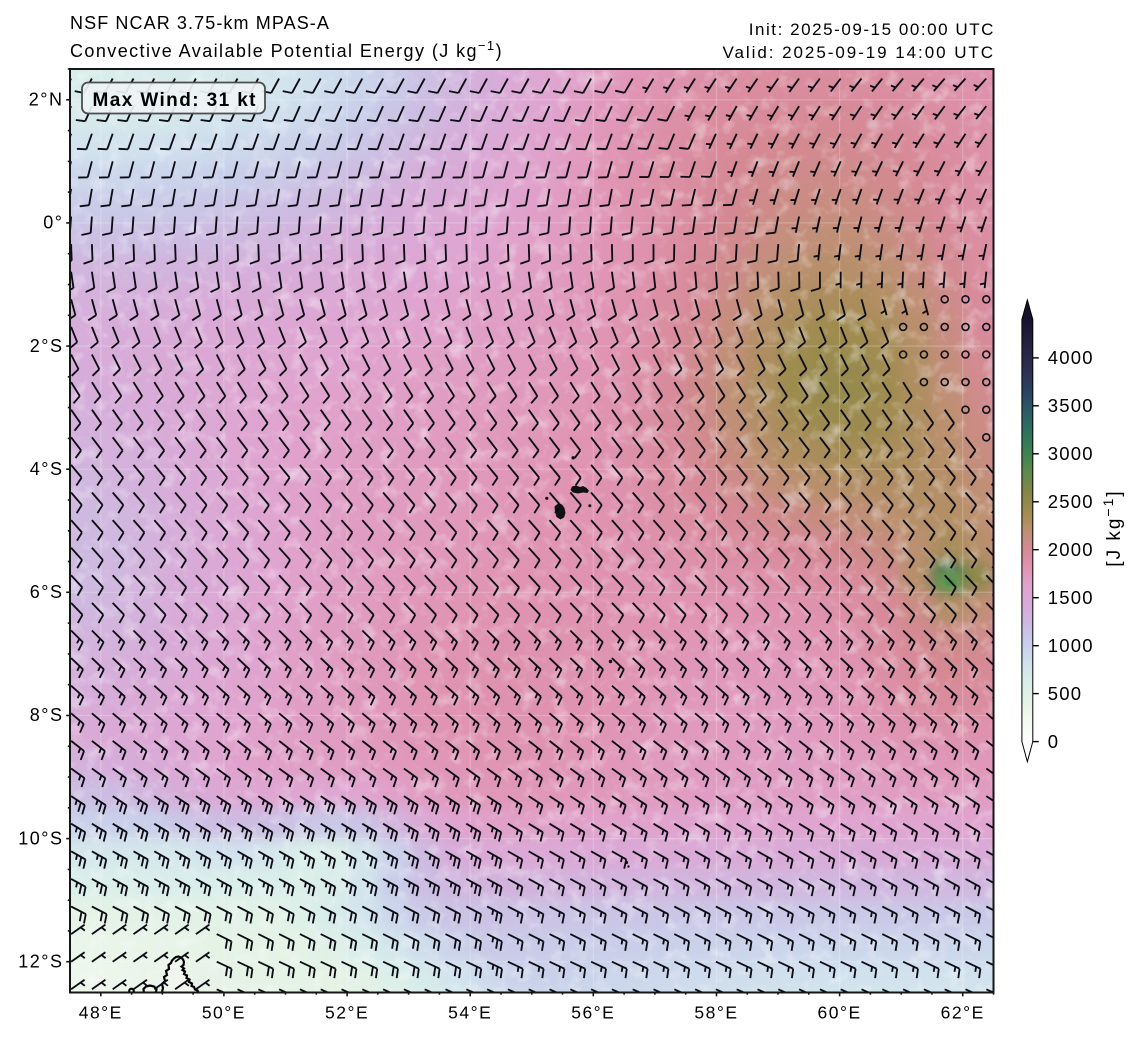 The width and height of the screenshot is (1143, 1043). I want to click on svg-text: 3500, so click(1071, 405).